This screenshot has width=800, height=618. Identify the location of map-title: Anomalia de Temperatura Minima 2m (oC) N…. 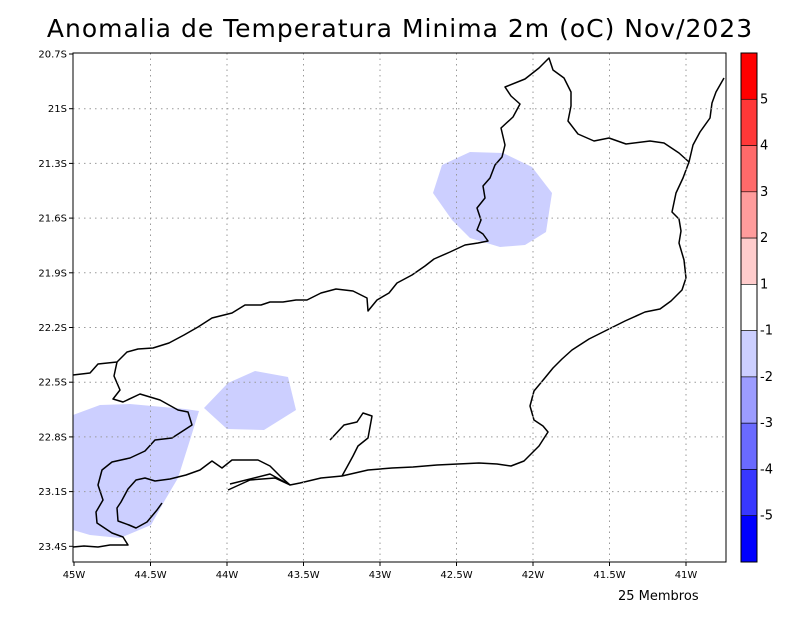
(400, 28).